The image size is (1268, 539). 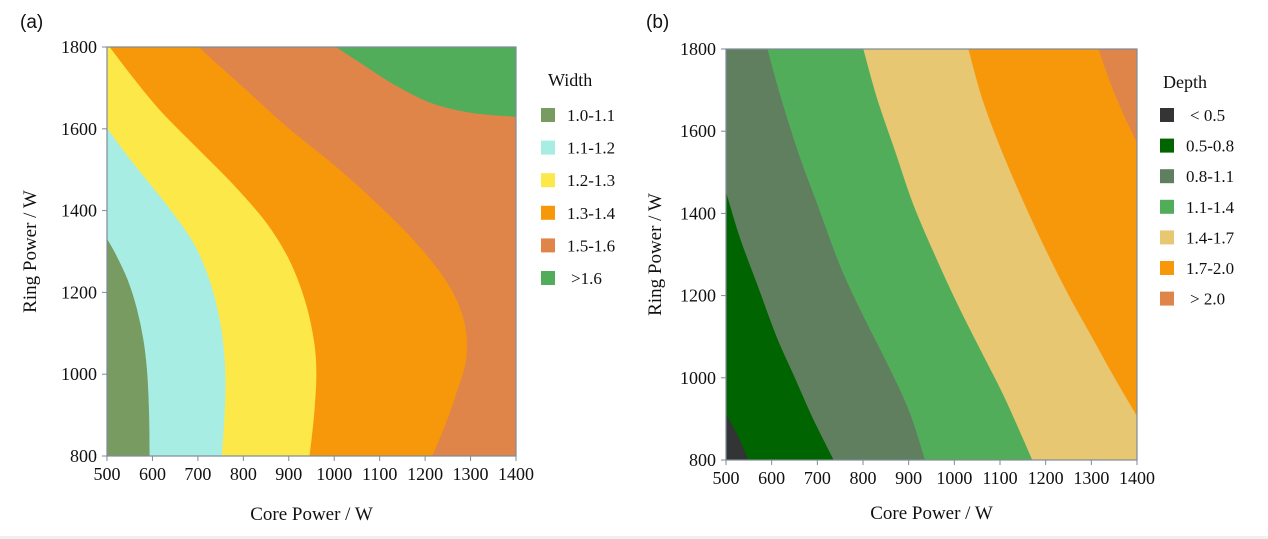 What do you see at coordinates (311, 514) in the screenshot?
I see `x-axis-title-a: Core Power / W` at bounding box center [311, 514].